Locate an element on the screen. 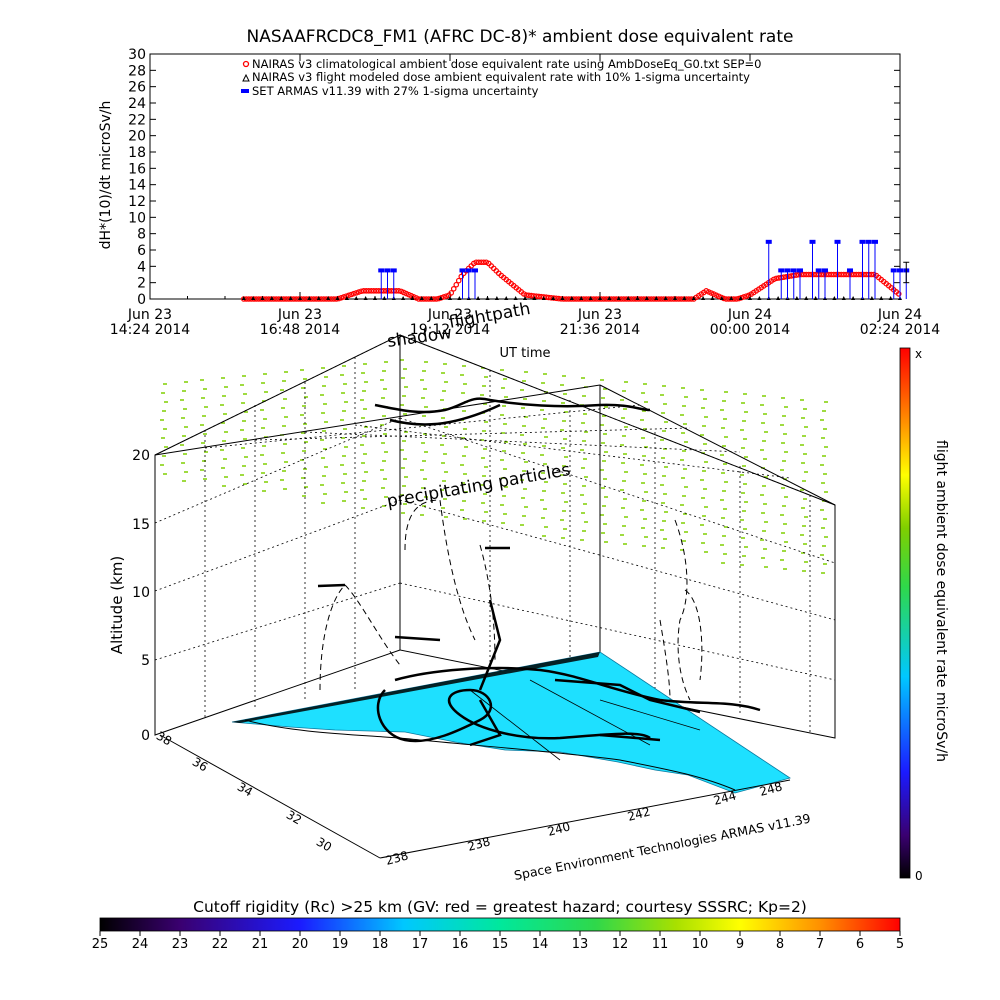 The width and height of the screenshot is (1000, 1000). lon-tick: 238 is located at coordinates (479, 843).